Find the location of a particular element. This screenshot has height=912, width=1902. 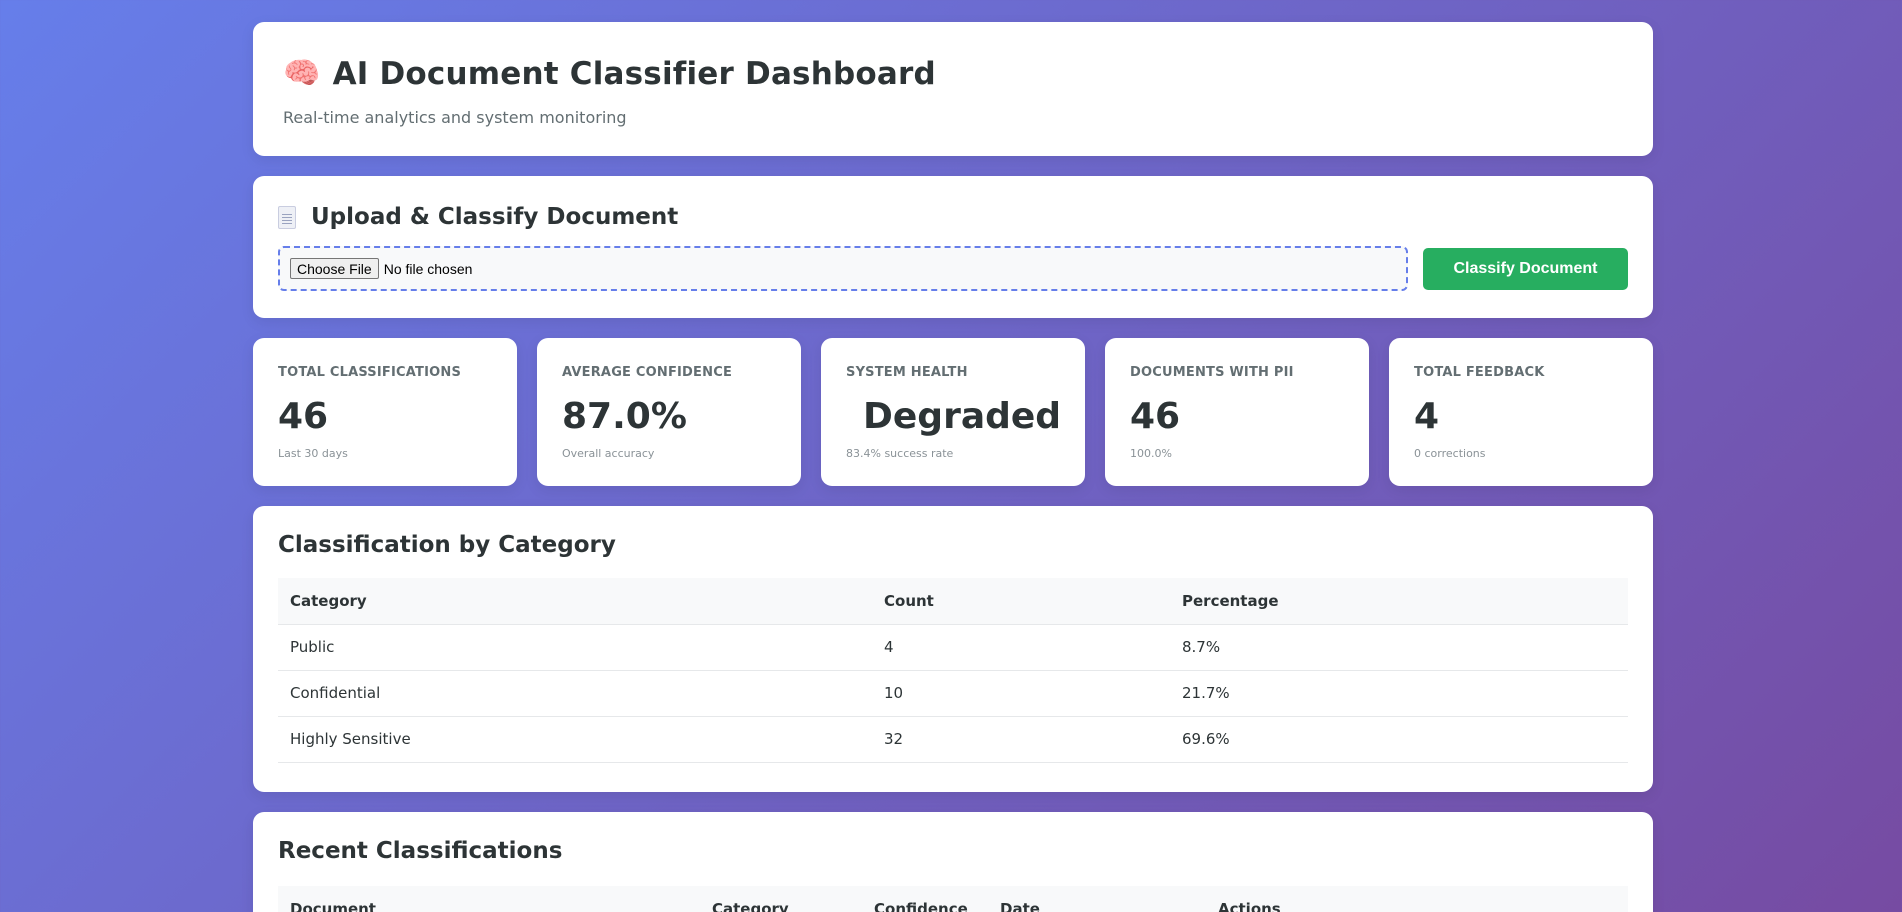

column-header: Percentage is located at coordinates (1399, 601).